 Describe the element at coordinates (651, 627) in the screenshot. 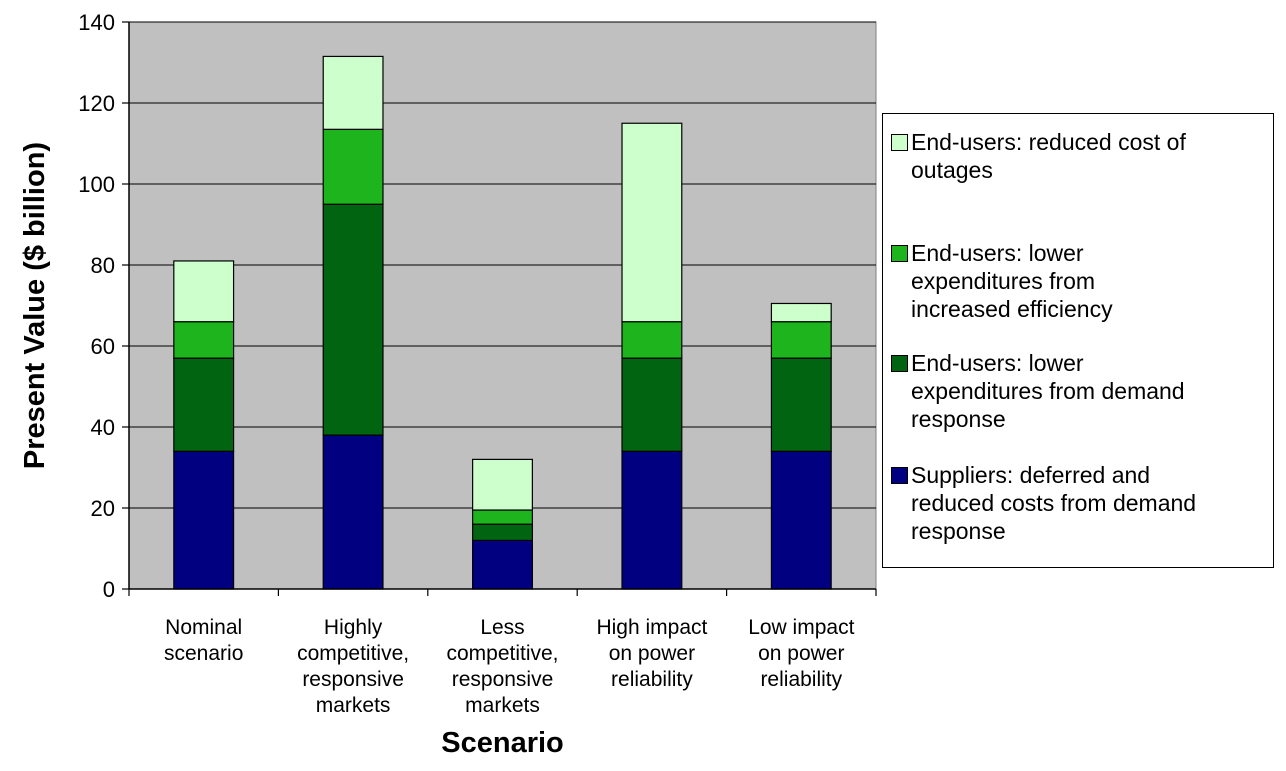

I see `x-category-label: High impact` at that location.